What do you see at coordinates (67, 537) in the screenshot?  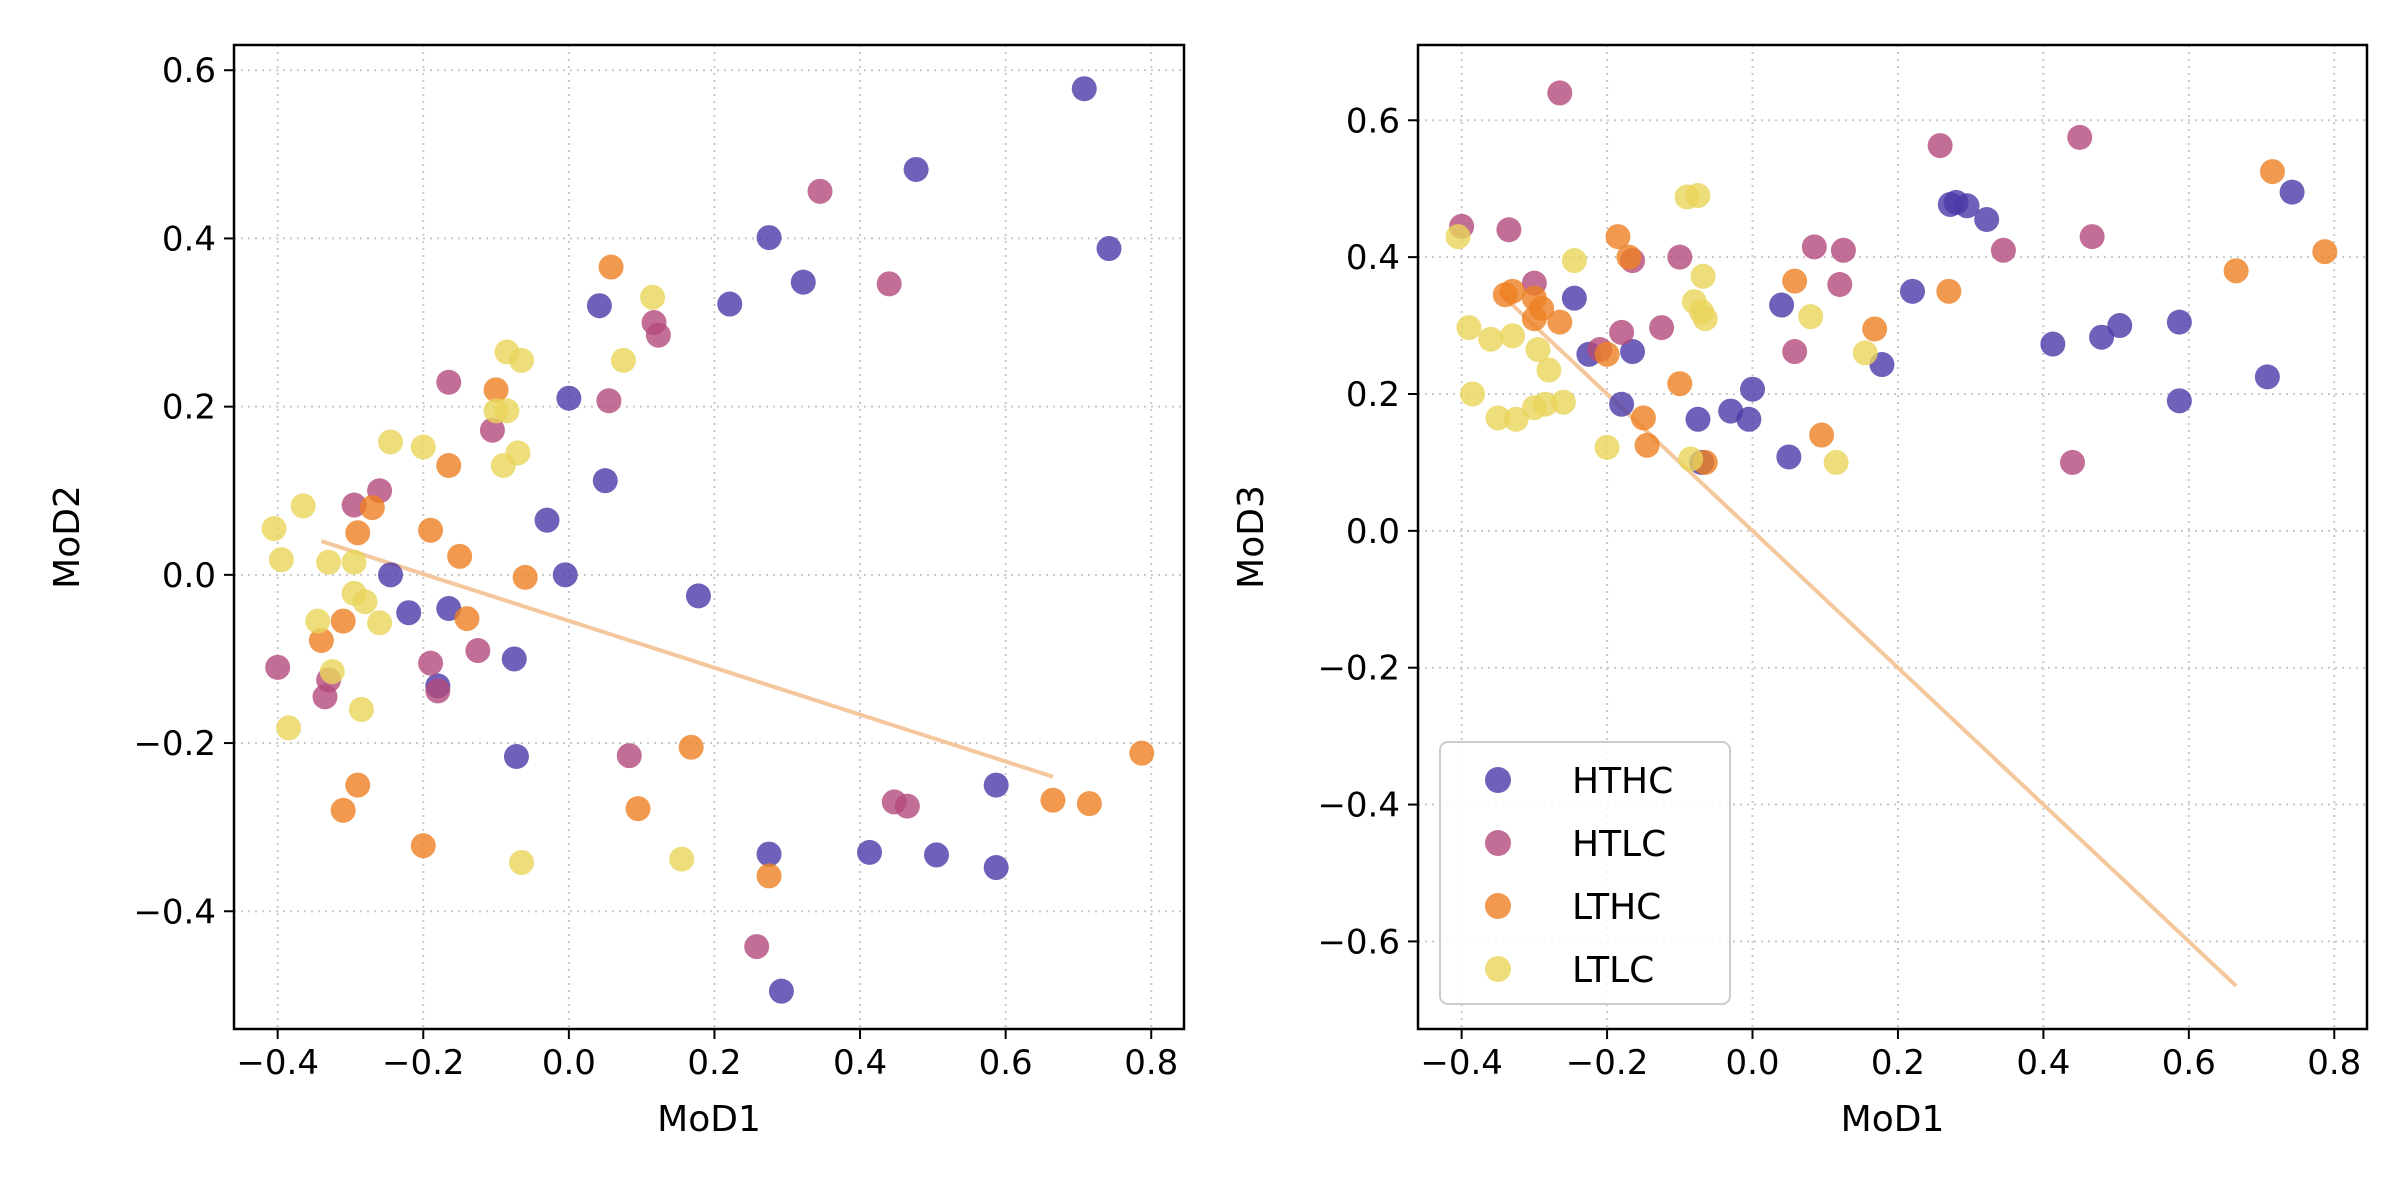 I see `y-axis-label: MoD2` at bounding box center [67, 537].